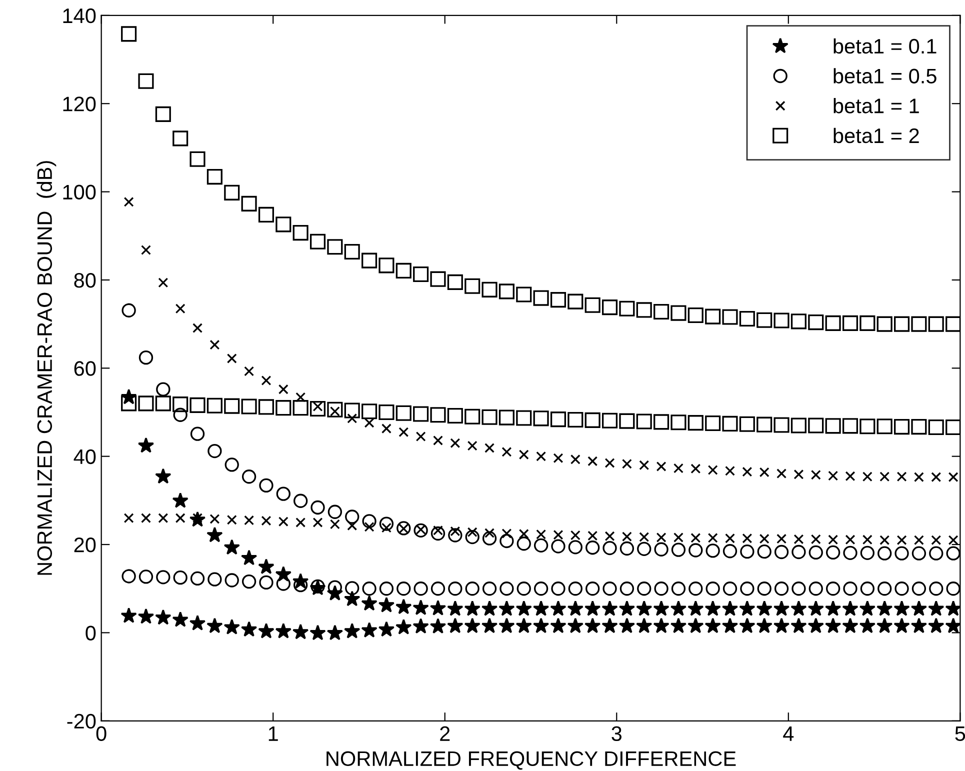 The image size is (965, 771). Describe the element at coordinates (876, 106) in the screenshot. I see `legend-label: beta1 = 1` at that location.